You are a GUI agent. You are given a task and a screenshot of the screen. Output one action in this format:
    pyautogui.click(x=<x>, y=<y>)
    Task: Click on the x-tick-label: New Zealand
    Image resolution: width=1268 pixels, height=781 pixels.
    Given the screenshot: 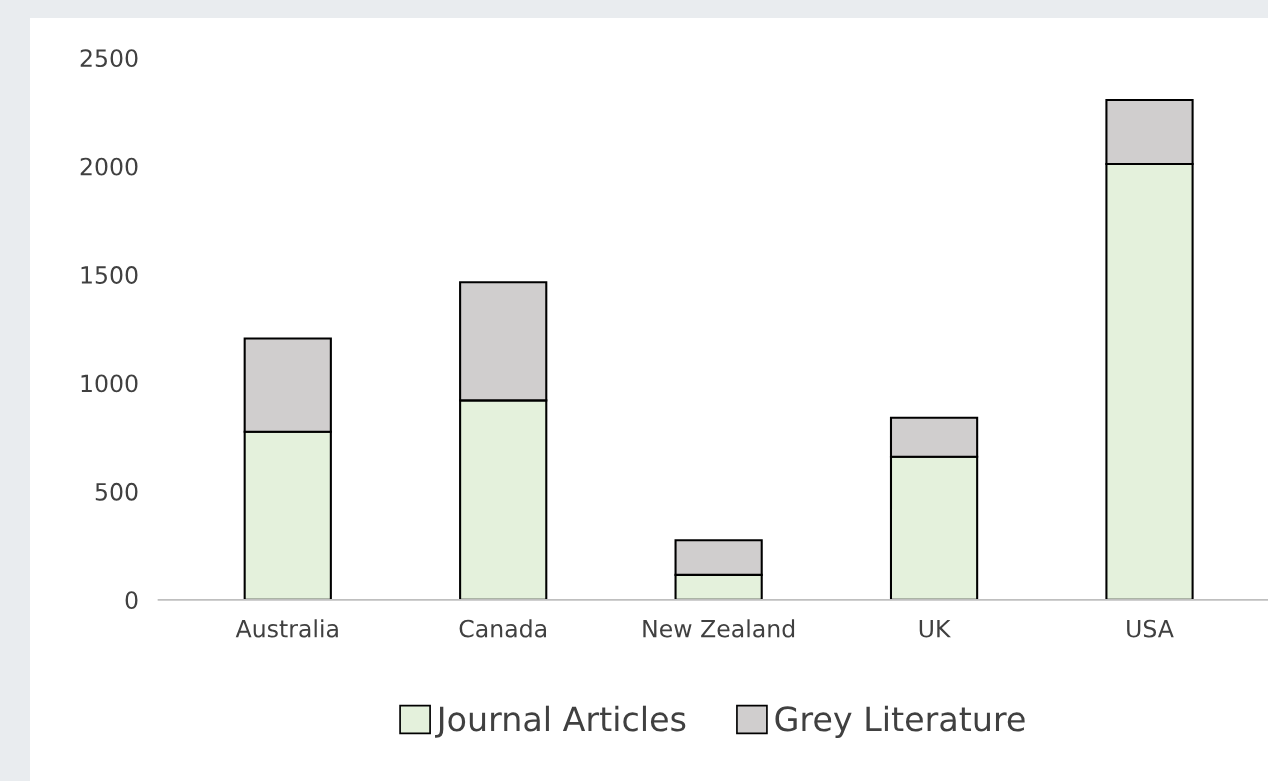 What is the action you would take?
    pyautogui.click(x=719, y=628)
    